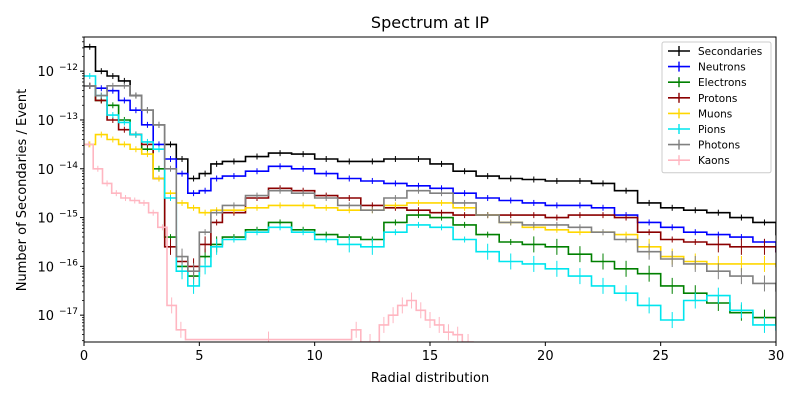 This screenshot has width=800, height=400. What do you see at coordinates (22, 190) in the screenshot?
I see `y-axis-label: Number of Secondaries / Event` at bounding box center [22, 190].